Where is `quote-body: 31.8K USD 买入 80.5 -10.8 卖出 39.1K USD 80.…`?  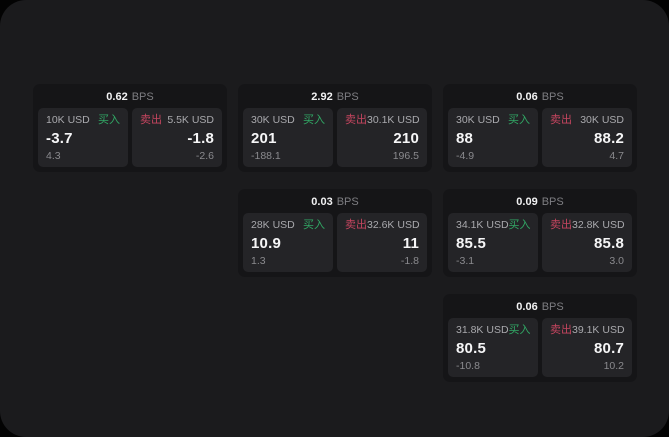 quote-body: 31.8K USD 买入 80.5 -10.8 卖出 39.1K USD 80.… is located at coordinates (540, 350).